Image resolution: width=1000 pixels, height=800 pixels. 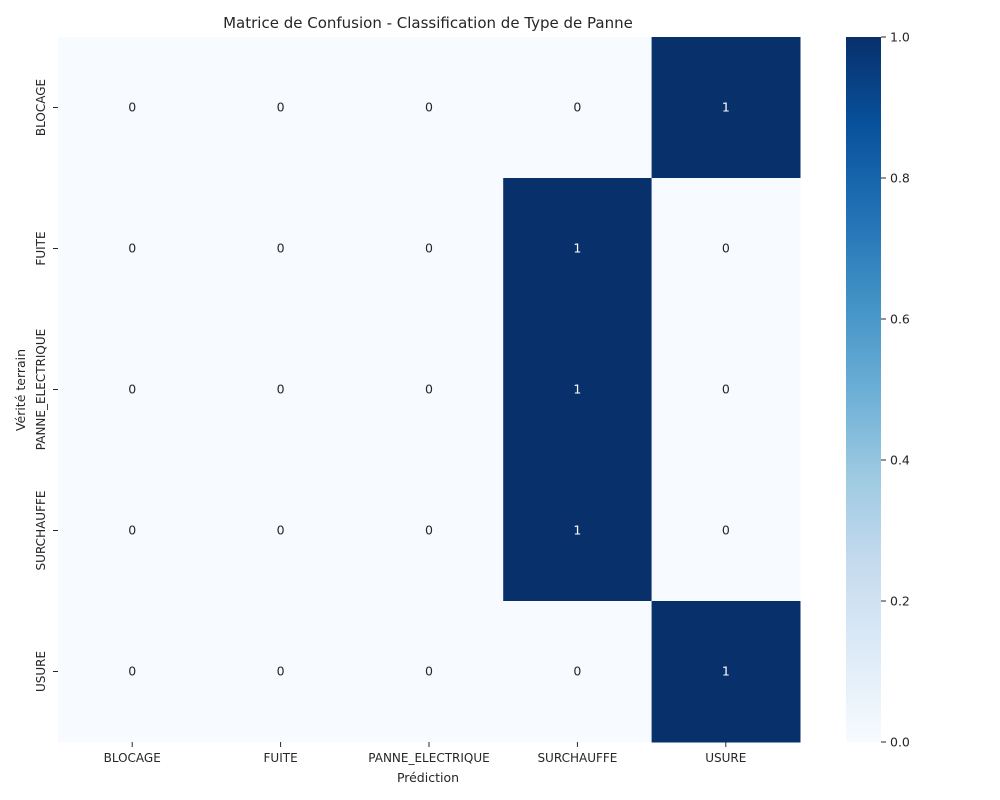 I want to click on colorbar-tick-label: 0.2, so click(x=900, y=601).